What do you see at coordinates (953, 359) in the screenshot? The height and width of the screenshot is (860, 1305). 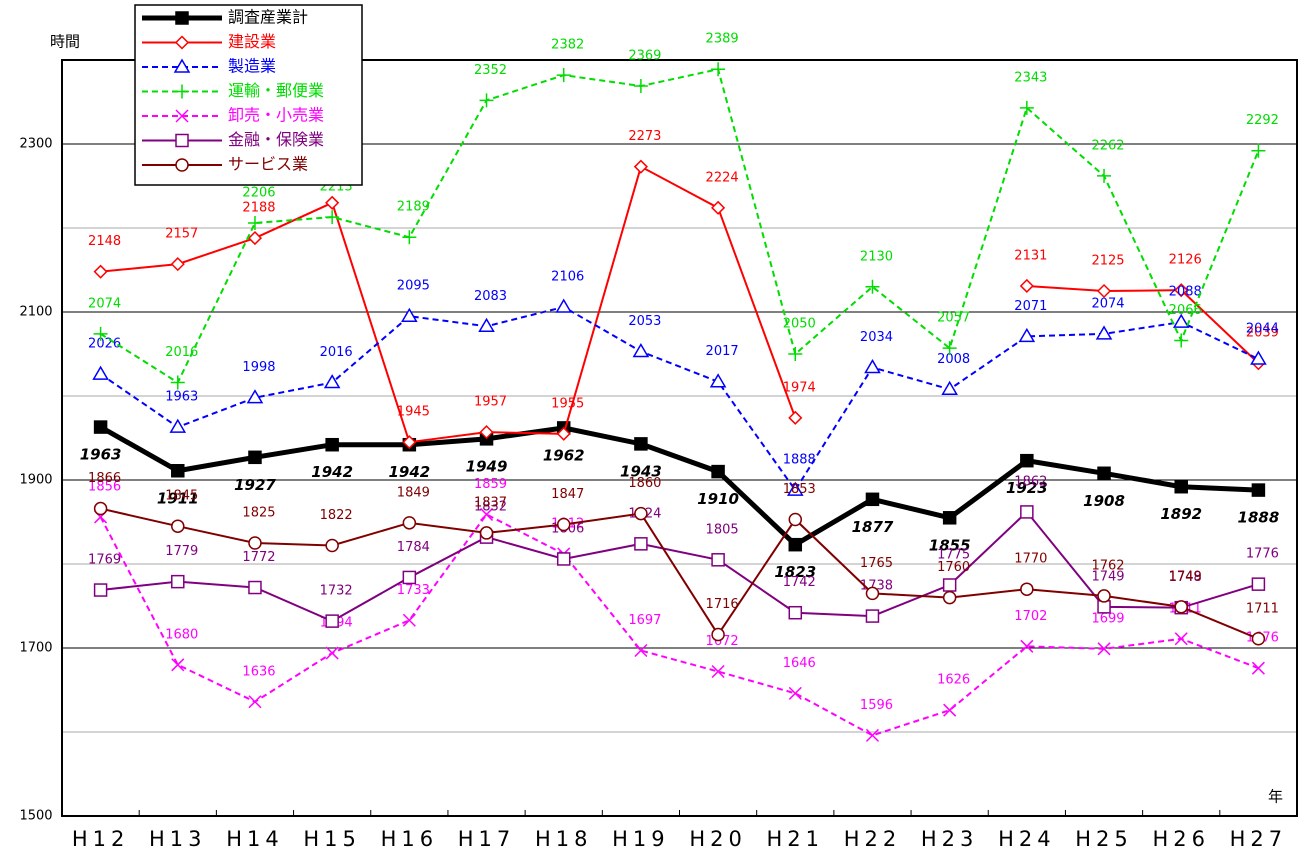 I see `data-label: 2008` at bounding box center [953, 359].